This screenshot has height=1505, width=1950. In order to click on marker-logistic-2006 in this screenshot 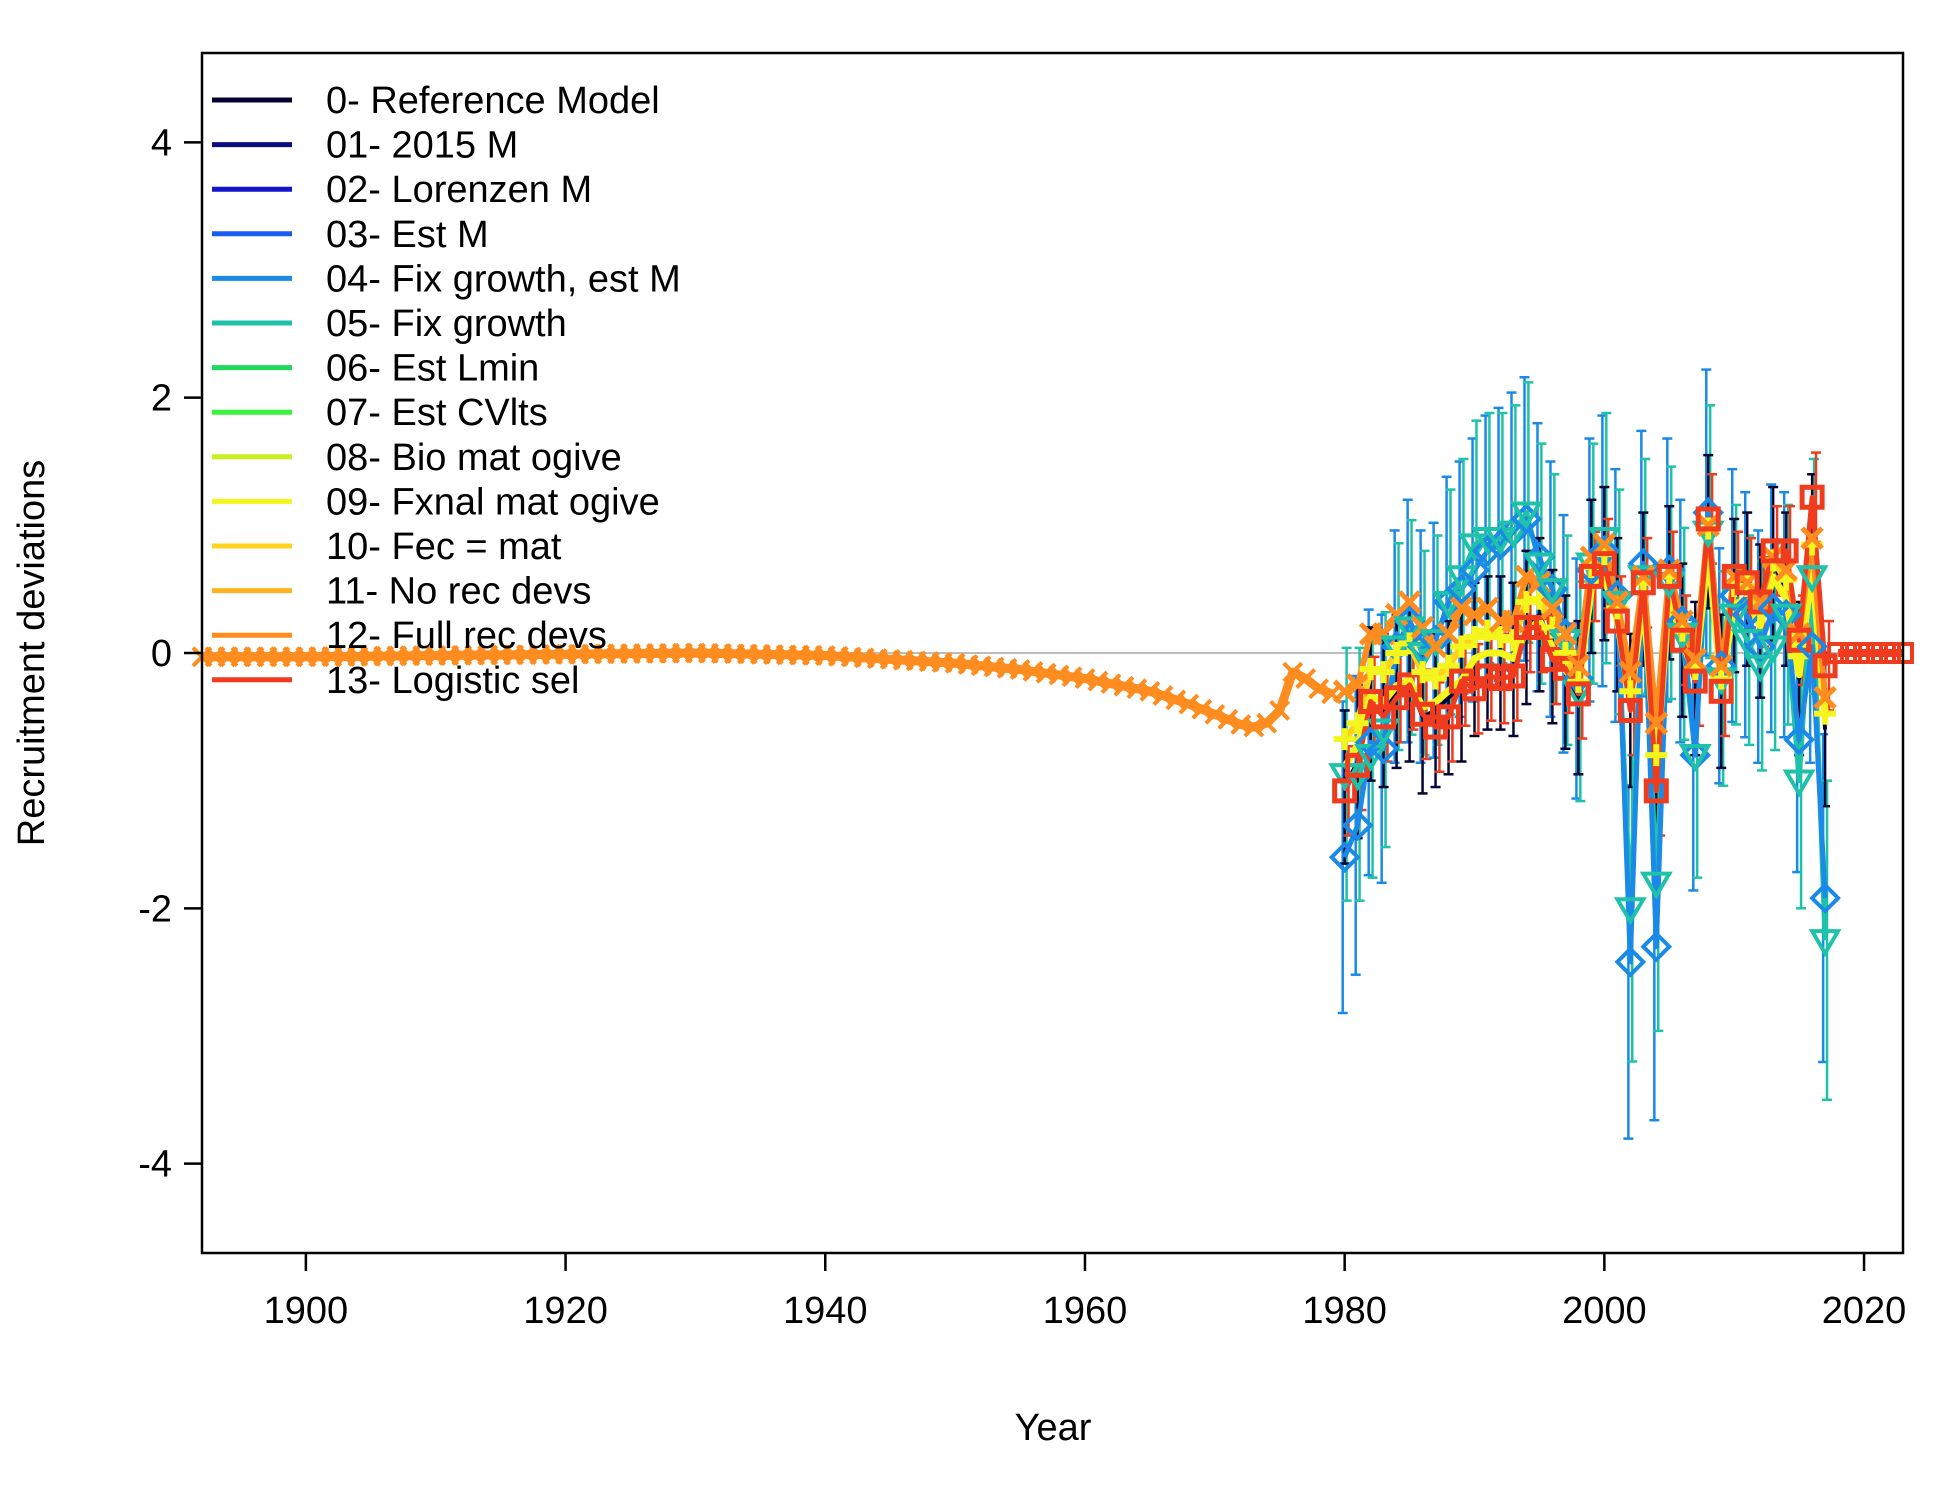, I will do `click(1682, 640)`.